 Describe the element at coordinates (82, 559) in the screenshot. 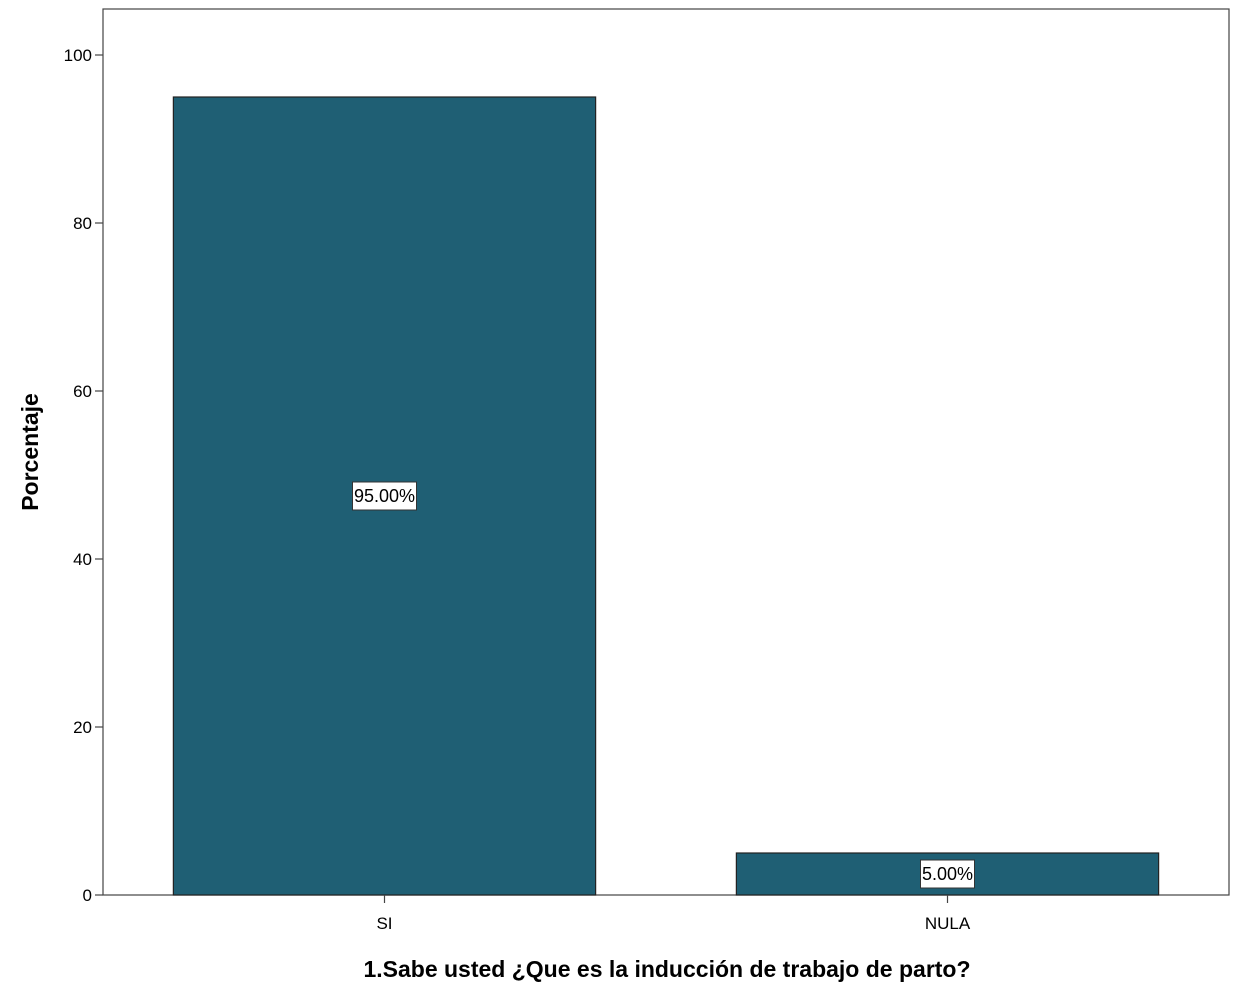

I see `y-tick-label: 40` at that location.